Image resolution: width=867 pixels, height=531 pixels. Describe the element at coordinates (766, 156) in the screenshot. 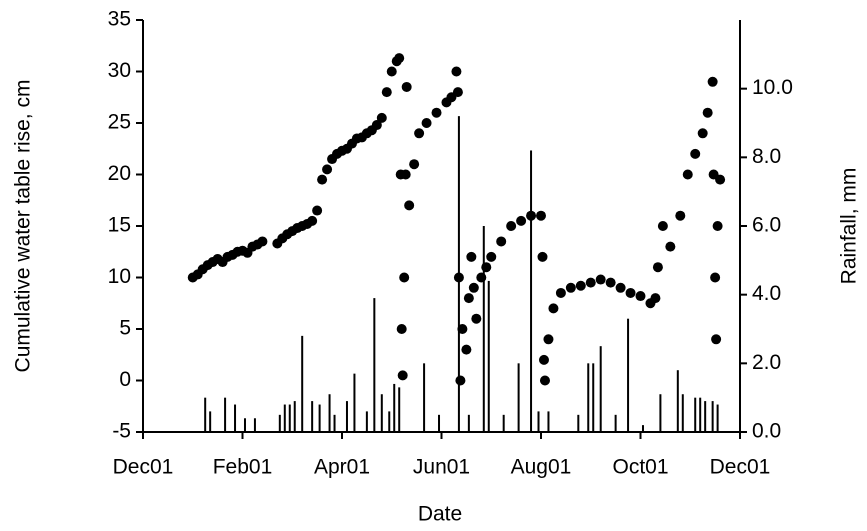

I see `y2-tick-label: 8.0` at that location.